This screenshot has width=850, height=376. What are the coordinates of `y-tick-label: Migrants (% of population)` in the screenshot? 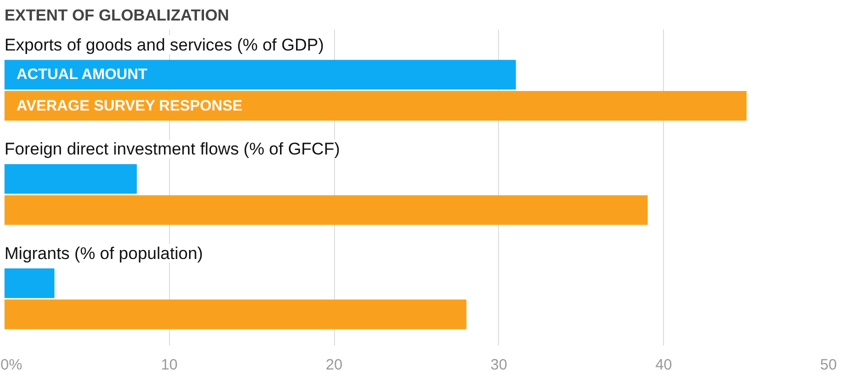 It's located at (103, 253).